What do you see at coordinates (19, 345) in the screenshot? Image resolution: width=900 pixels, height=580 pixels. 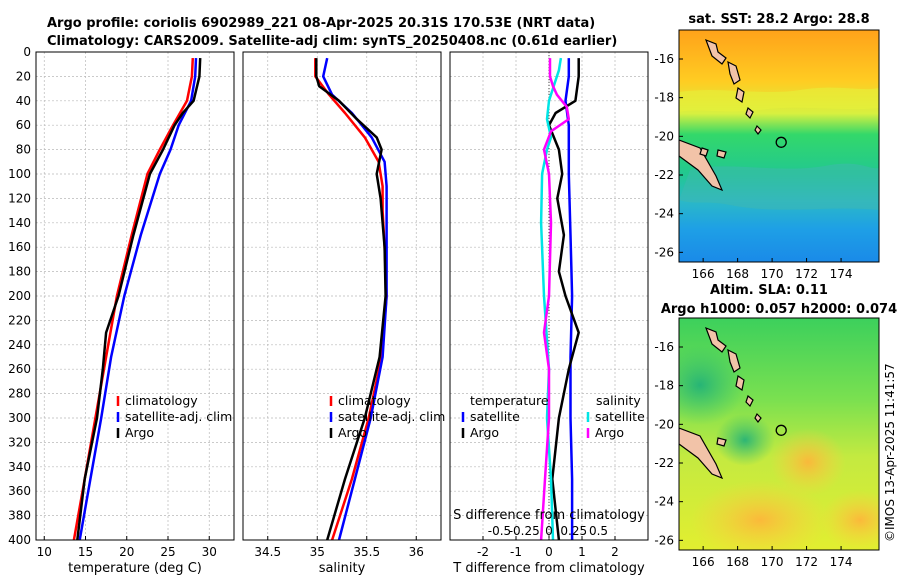 I see `y-tick-label: 240` at bounding box center [19, 345].